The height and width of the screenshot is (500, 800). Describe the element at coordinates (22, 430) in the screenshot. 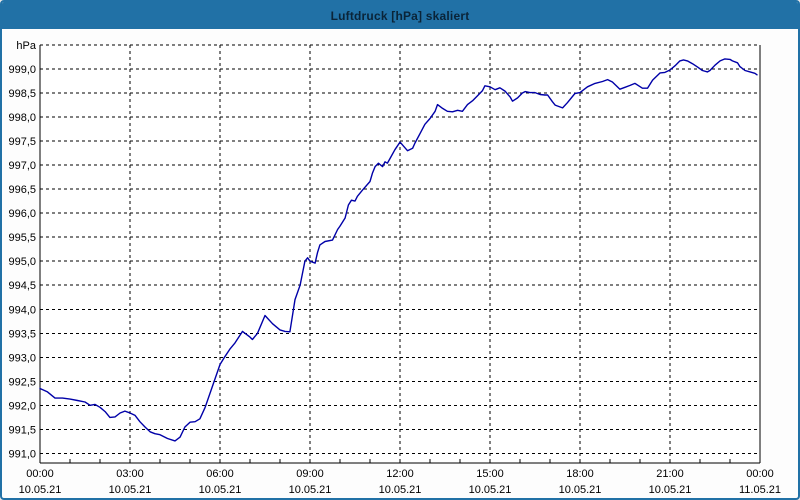

I see `y-tick-label: 991,5` at that location.